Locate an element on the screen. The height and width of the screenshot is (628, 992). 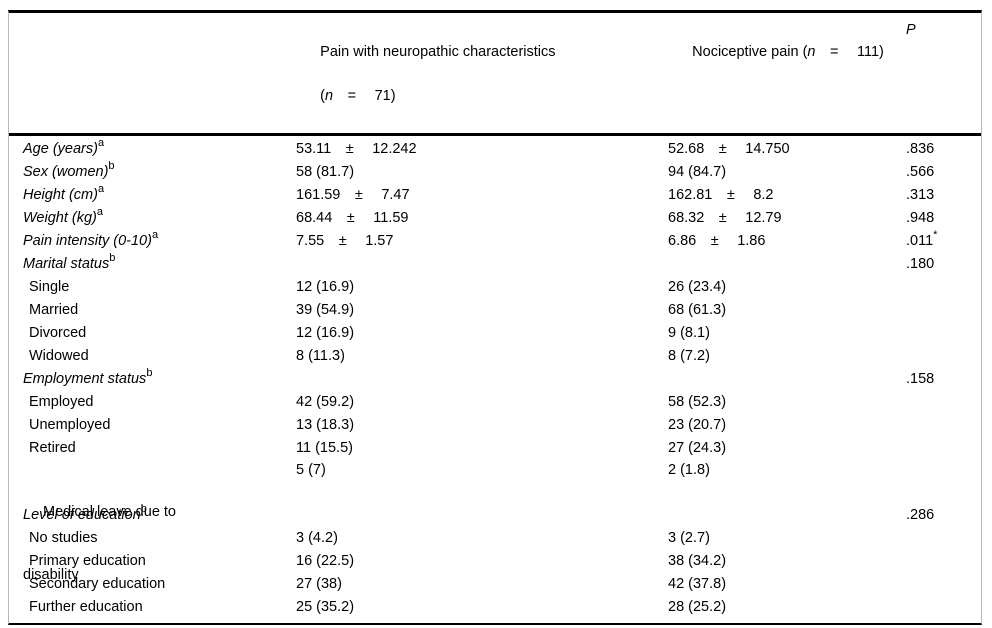
value-nociceptive: 38 (34.2) is located at coordinates (697, 561).